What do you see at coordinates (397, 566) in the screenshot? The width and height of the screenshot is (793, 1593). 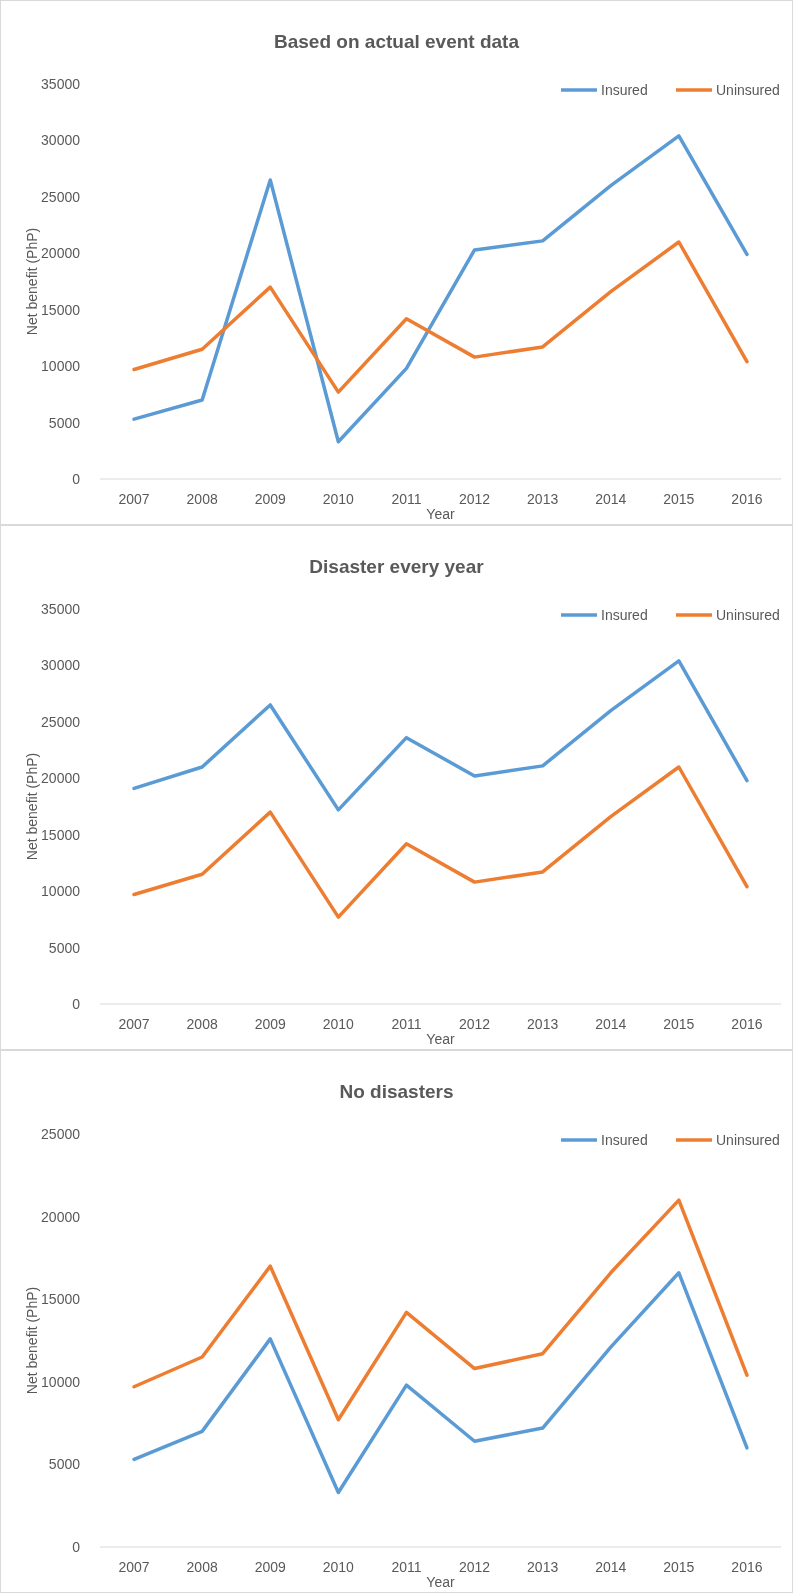 I see `chart-title: Disaster every year` at bounding box center [397, 566].